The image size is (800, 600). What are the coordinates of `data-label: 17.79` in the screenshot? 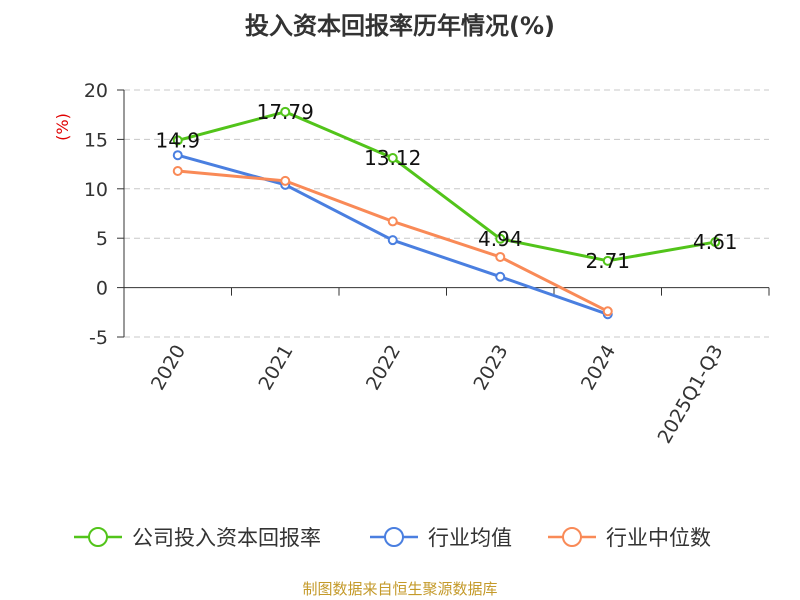 It's located at (285, 112).